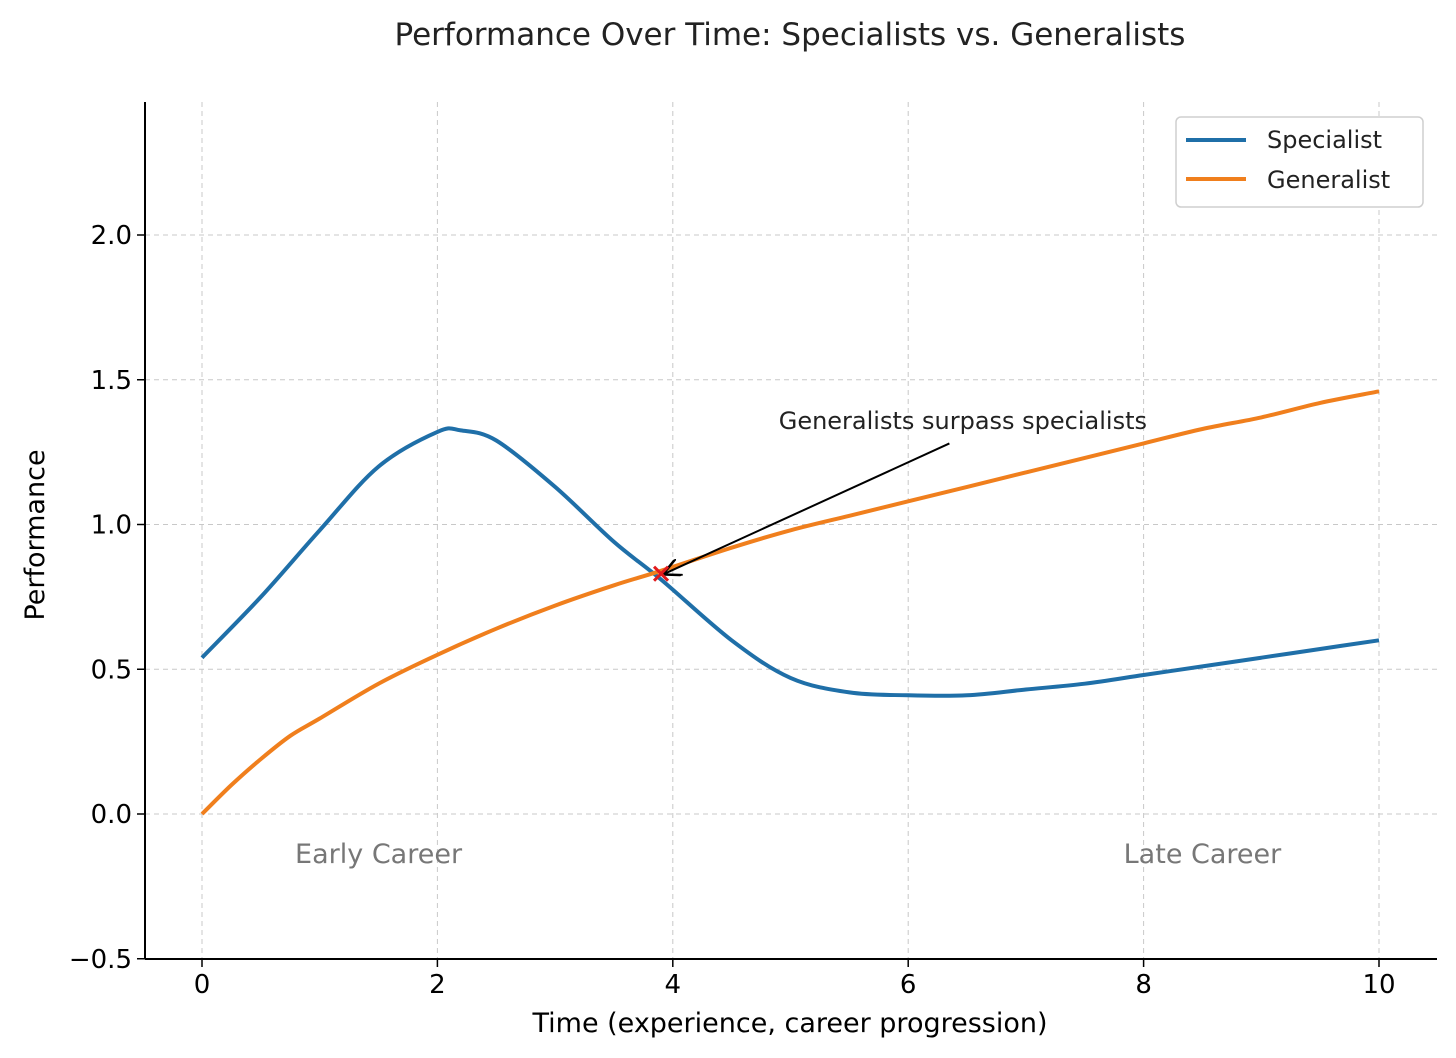 The image size is (1456, 1058). What do you see at coordinates (111, 526) in the screenshot?
I see `y-tick-label: 1.0` at bounding box center [111, 526].